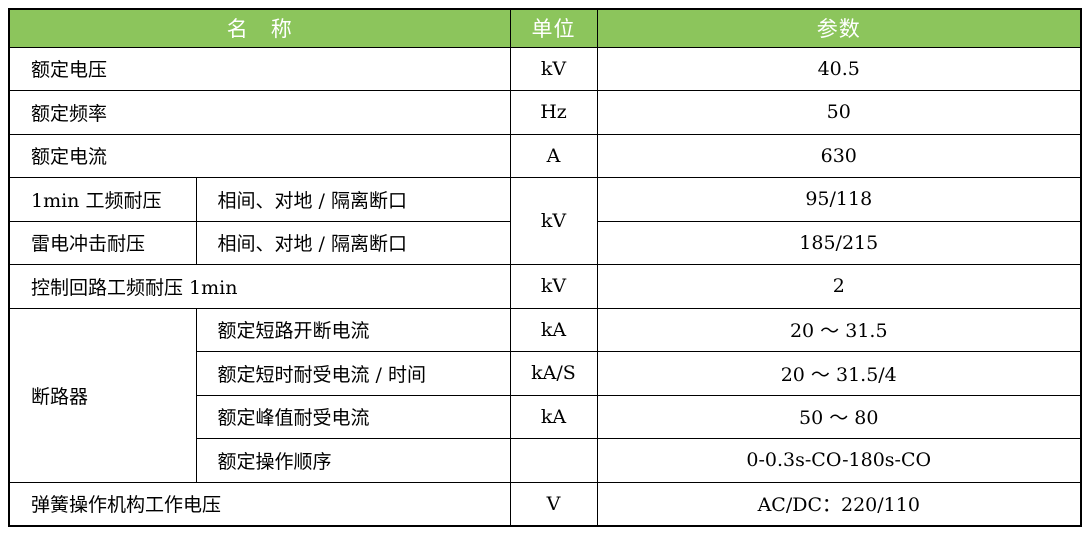 The image size is (1088, 534). I want to click on spec-unit: V, so click(553, 503).